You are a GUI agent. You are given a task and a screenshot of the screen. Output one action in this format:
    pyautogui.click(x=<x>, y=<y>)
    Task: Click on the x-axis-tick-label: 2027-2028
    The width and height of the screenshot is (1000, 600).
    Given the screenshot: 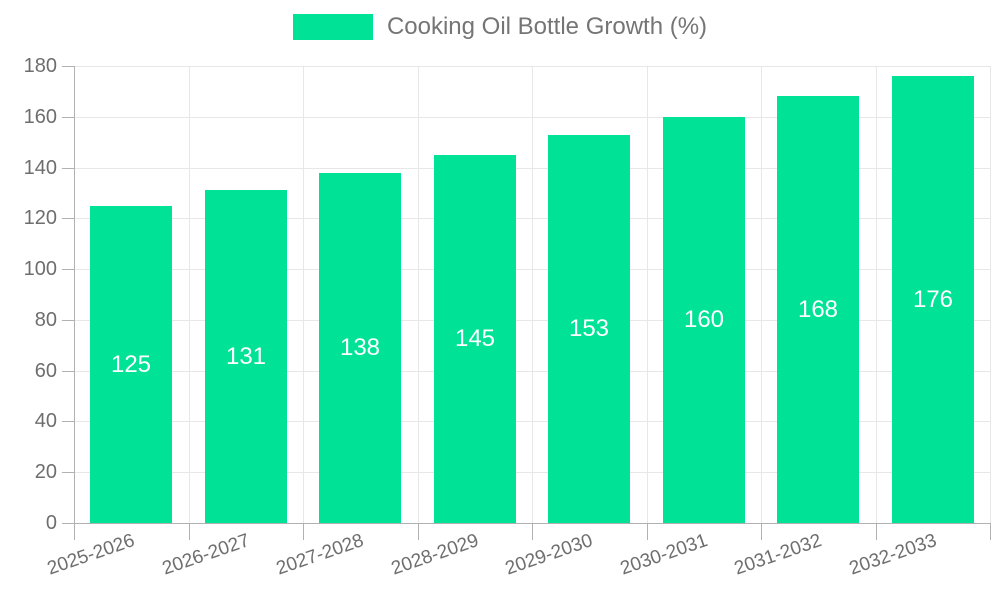 What is the action you would take?
    pyautogui.click(x=320, y=555)
    